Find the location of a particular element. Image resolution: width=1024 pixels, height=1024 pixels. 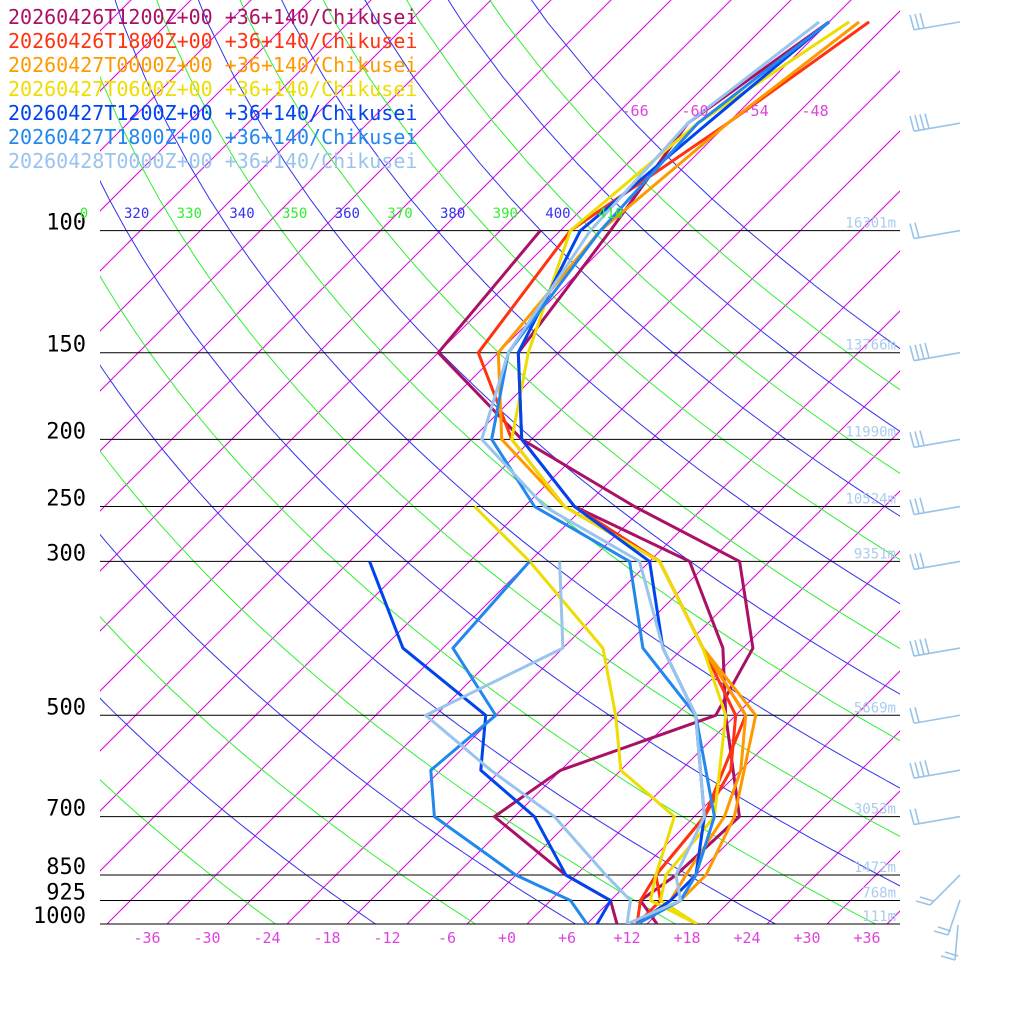

temperature-tick-label: -36 is located at coordinates (146, 938).